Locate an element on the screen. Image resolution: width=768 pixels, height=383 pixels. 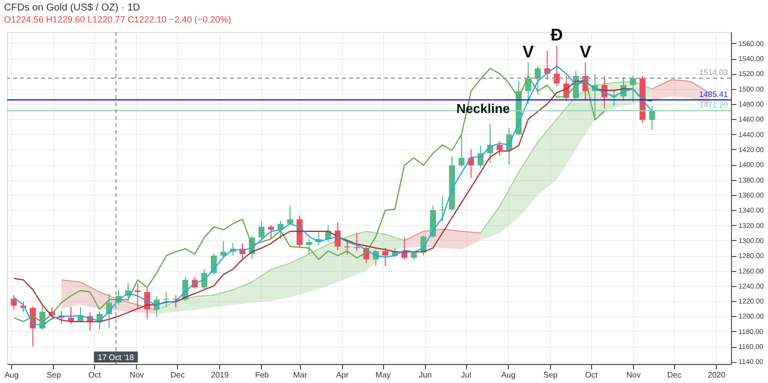
x-tick-label: Jun is located at coordinates (425, 375).